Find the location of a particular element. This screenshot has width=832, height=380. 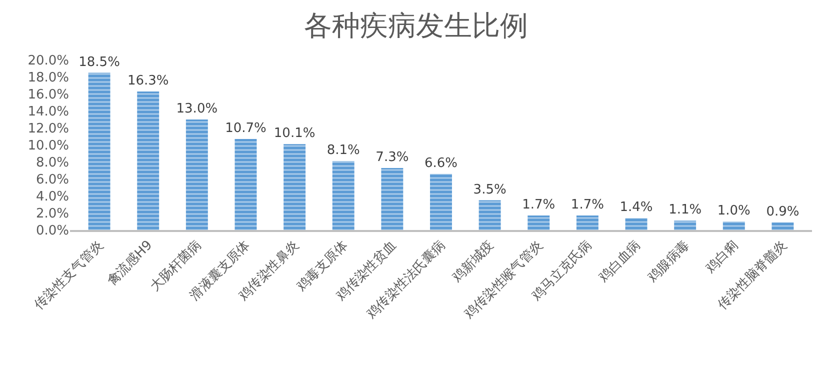

data-label: 1.0% is located at coordinates (733, 211).